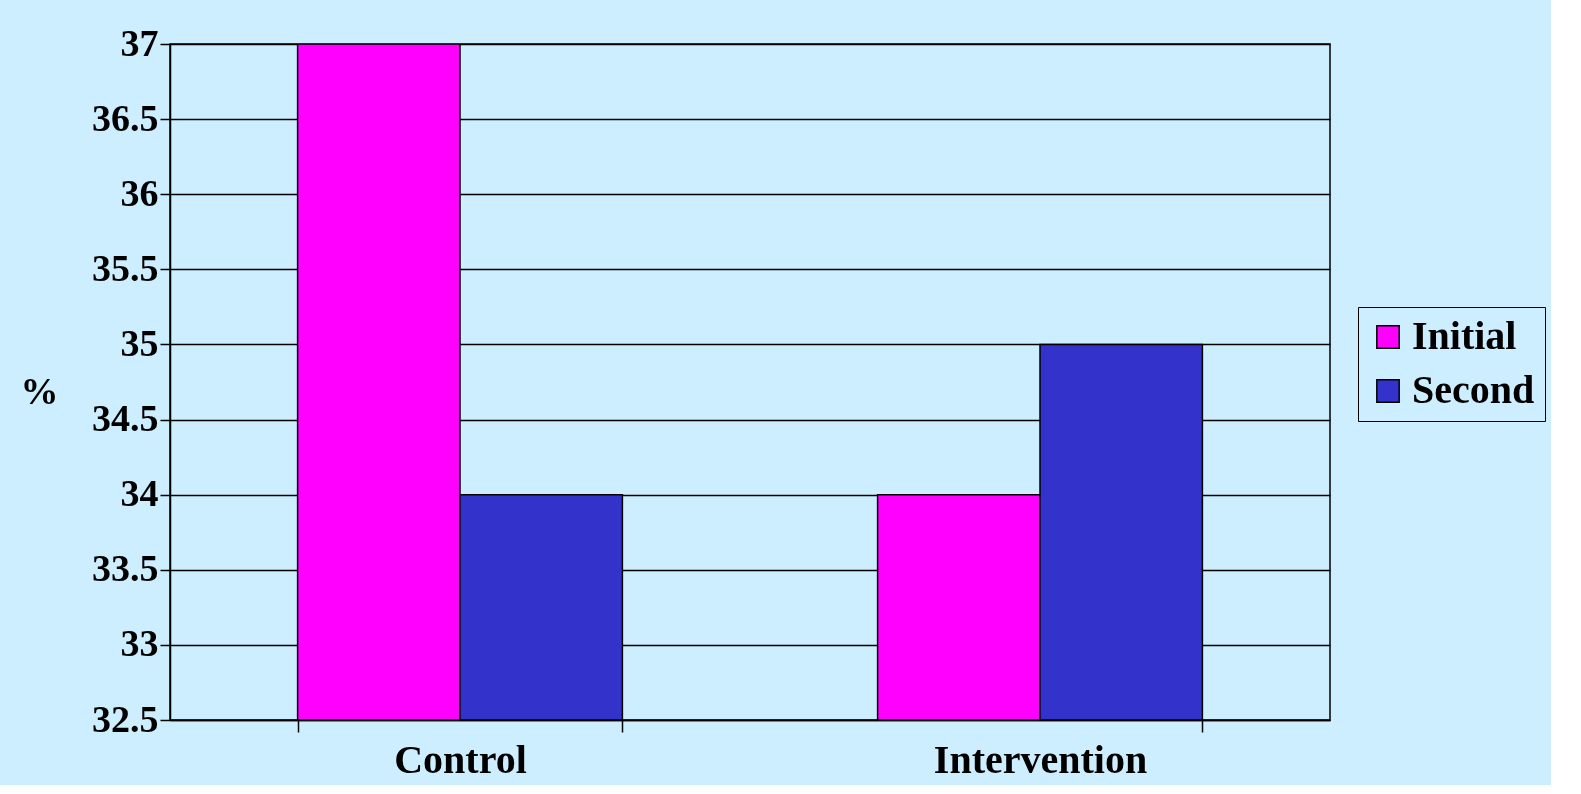 The width and height of the screenshot is (1581, 794). I want to click on y-tick-label: 36.5, so click(125, 117).